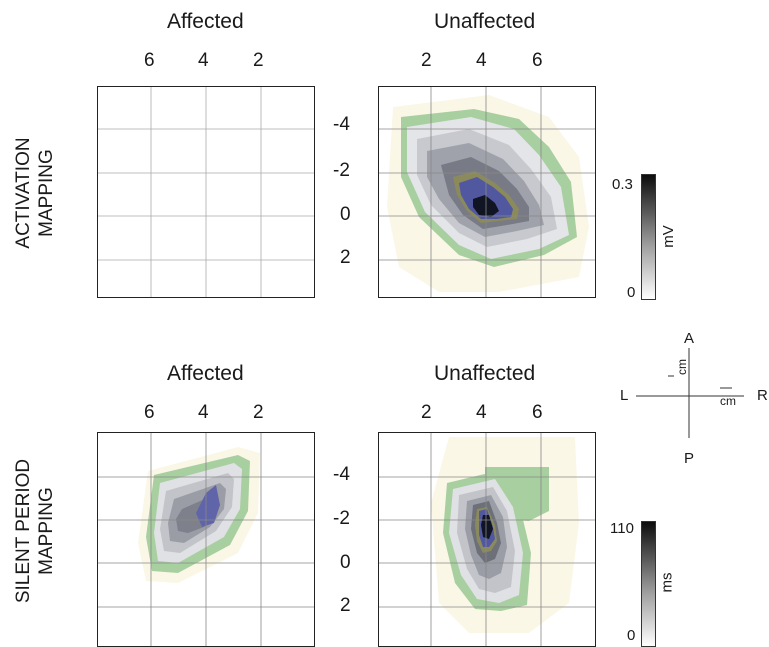 The image size is (769, 647). What do you see at coordinates (485, 373) in the screenshot?
I see `silent-unaffected-title: Unaffected` at bounding box center [485, 373].